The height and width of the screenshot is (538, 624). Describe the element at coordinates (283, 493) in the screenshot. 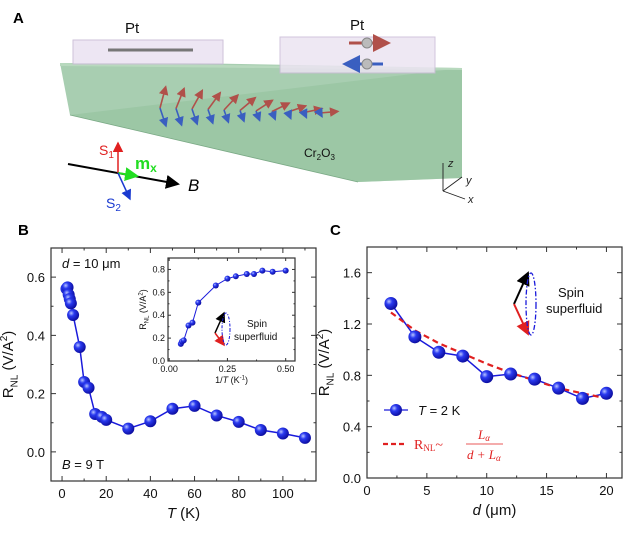

I see `x-tick-label: 100` at that location.